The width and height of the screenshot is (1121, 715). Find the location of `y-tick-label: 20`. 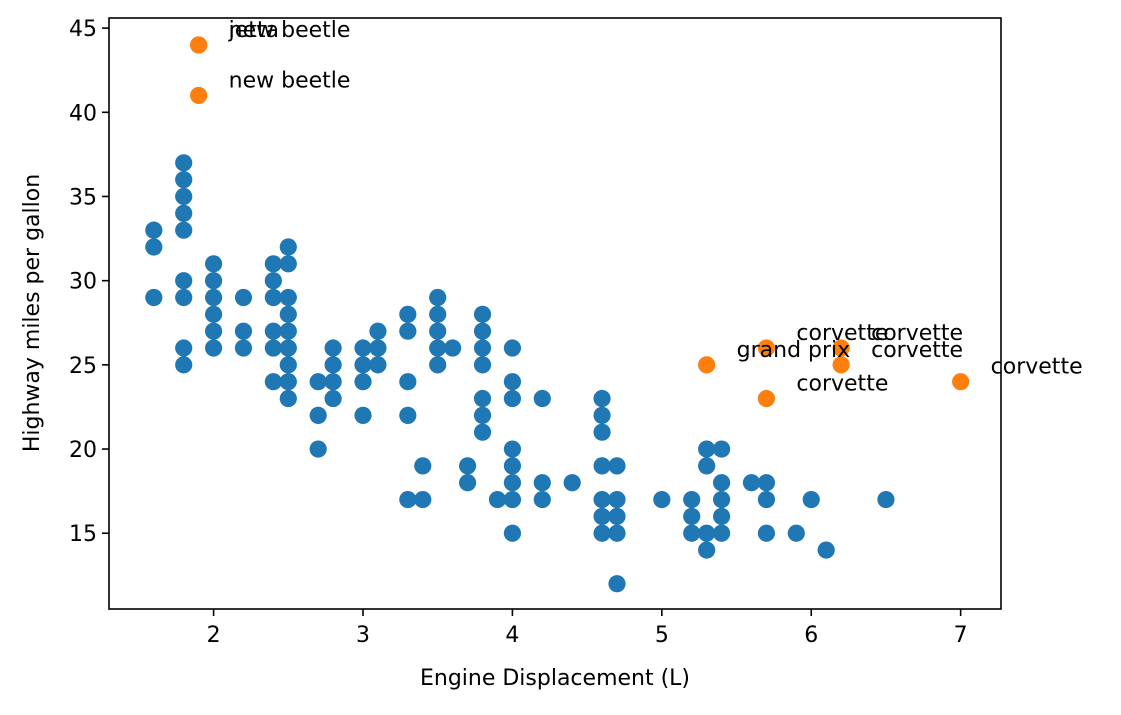

y-tick-label: 20 is located at coordinates (83, 450).